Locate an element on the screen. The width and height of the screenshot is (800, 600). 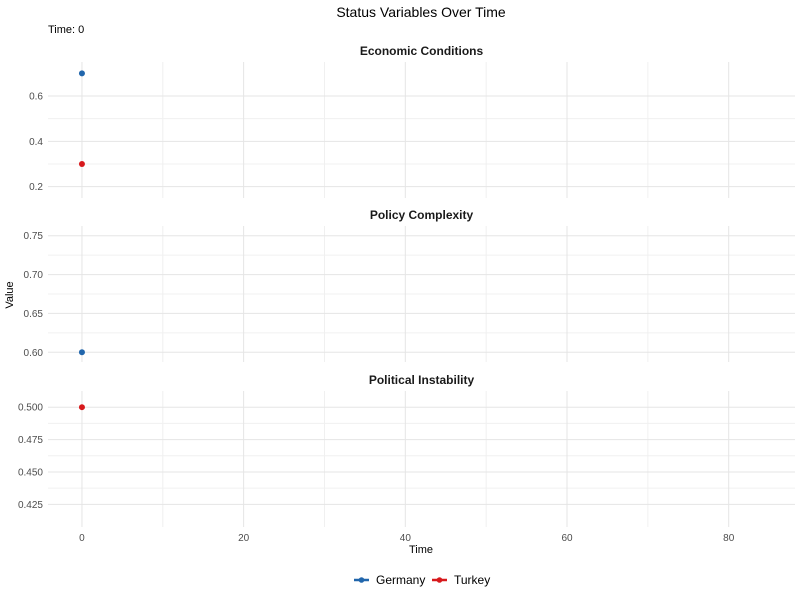
y-axis-title: Value is located at coordinates (10, 294).